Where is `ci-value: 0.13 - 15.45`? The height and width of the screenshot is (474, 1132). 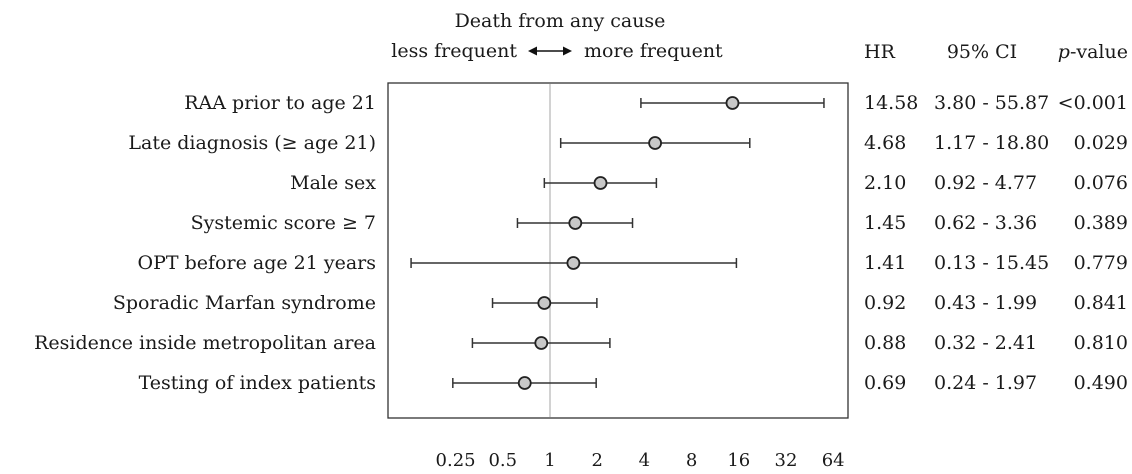
ci-value: 0.13 - 15.45 is located at coordinates (991, 263).